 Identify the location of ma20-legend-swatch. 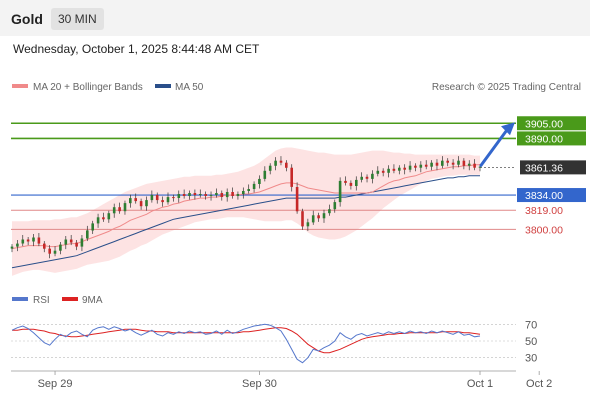
(20, 86).